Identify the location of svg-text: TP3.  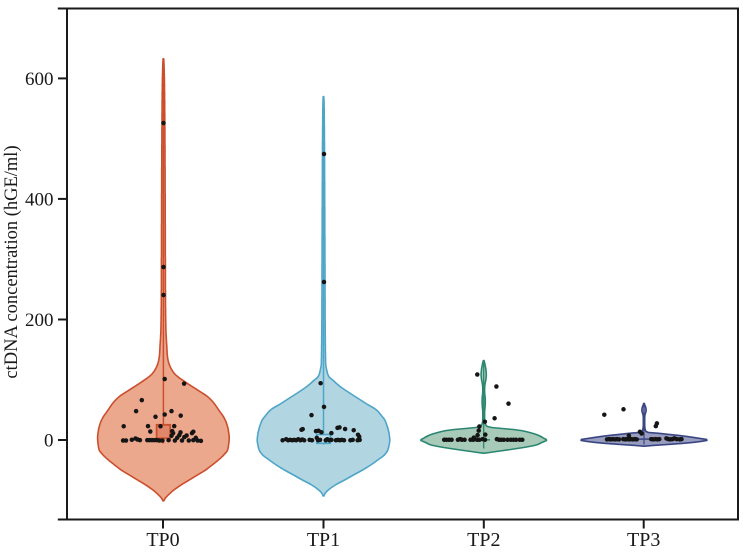
(643, 540).